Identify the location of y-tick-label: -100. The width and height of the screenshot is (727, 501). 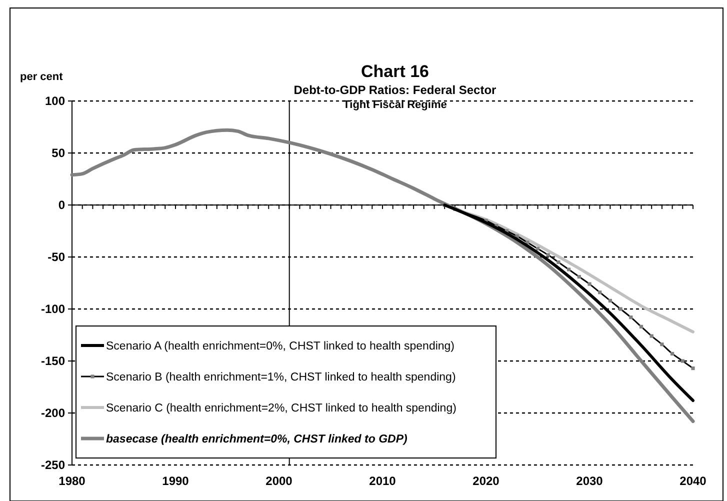
(53, 309).